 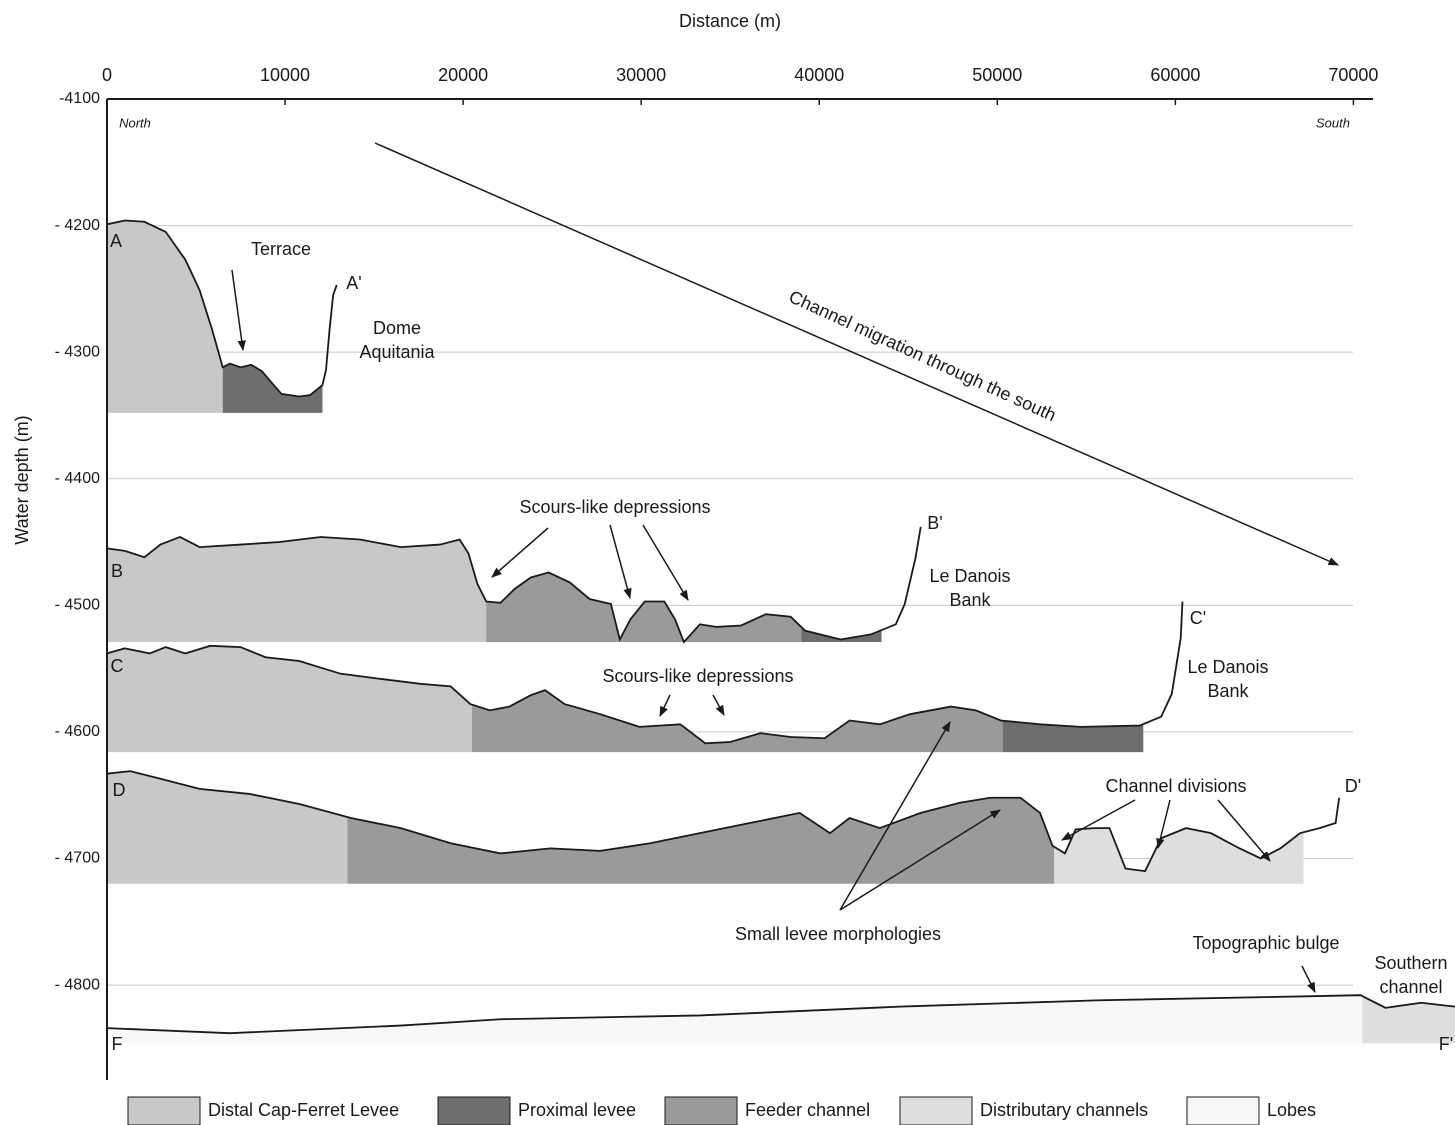 I want to click on annotation: South, so click(x=1333, y=122).